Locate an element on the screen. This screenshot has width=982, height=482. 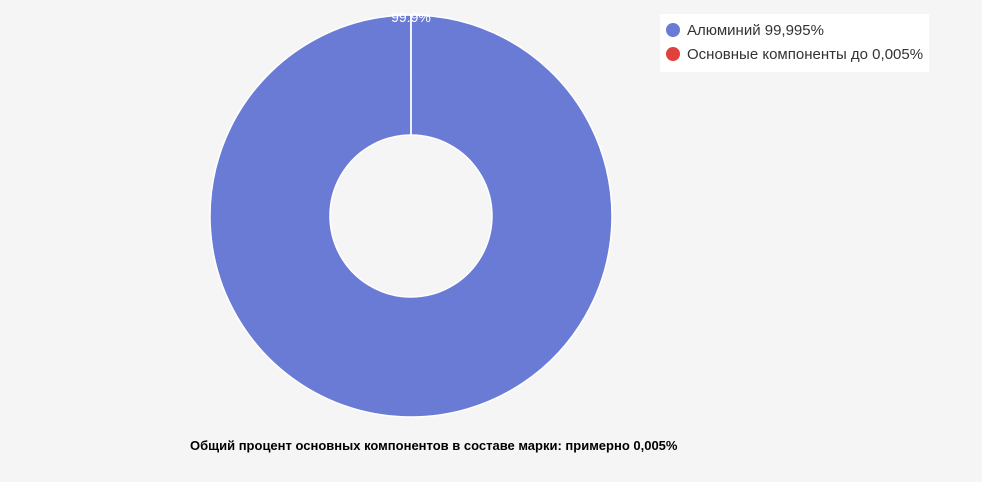
legend-label-aluminium: Алюминий 99,995% is located at coordinates (755, 30).